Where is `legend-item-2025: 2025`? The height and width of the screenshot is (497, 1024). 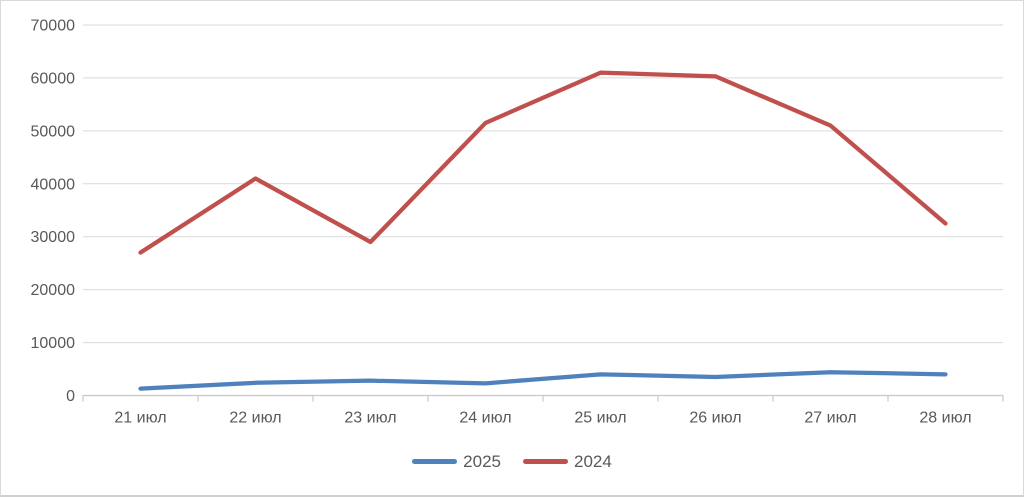
legend-item-2025: 2025 is located at coordinates (456, 461).